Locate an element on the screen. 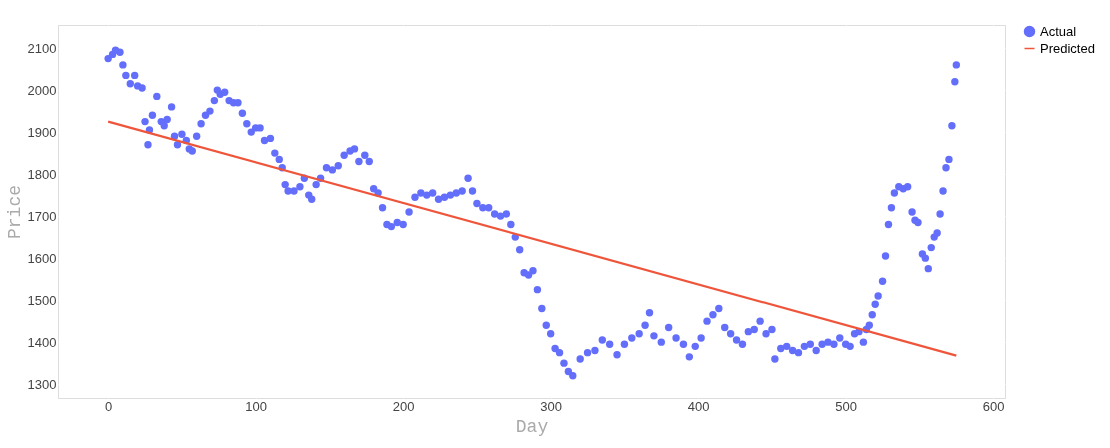 Image resolution: width=1110 pixels, height=448 pixels. x-tick-label: 0 is located at coordinates (109, 406).